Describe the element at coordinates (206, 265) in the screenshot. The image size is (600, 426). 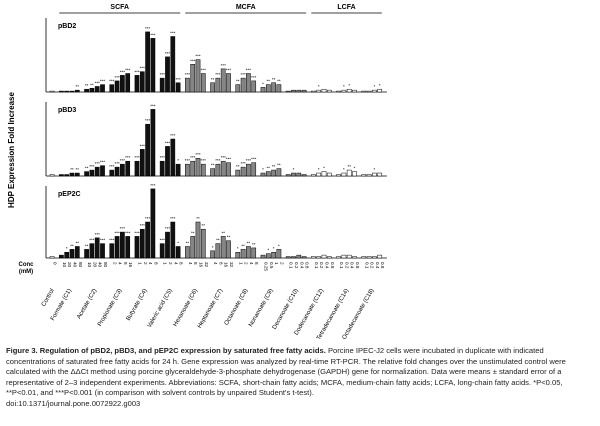
I see `conc-value: 32` at that location.